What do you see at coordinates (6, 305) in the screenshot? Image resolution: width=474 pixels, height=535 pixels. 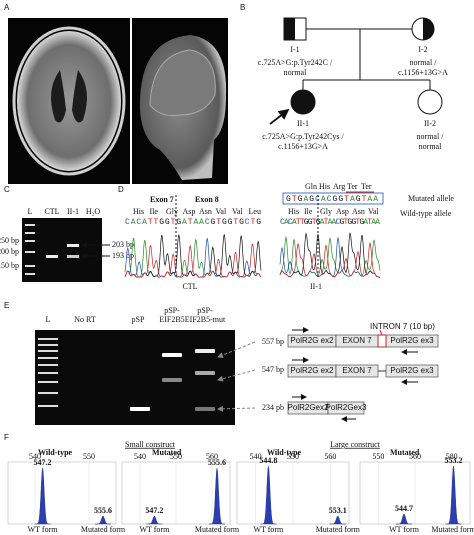 I see `panel-label: E` at bounding box center [6, 305].